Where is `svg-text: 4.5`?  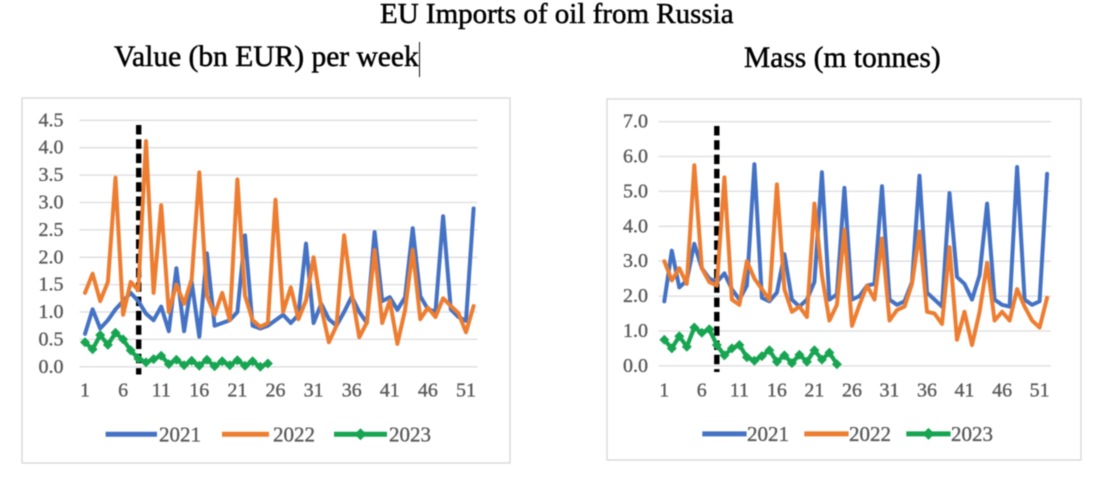 svg-text: 4.5 is located at coordinates (51, 120).